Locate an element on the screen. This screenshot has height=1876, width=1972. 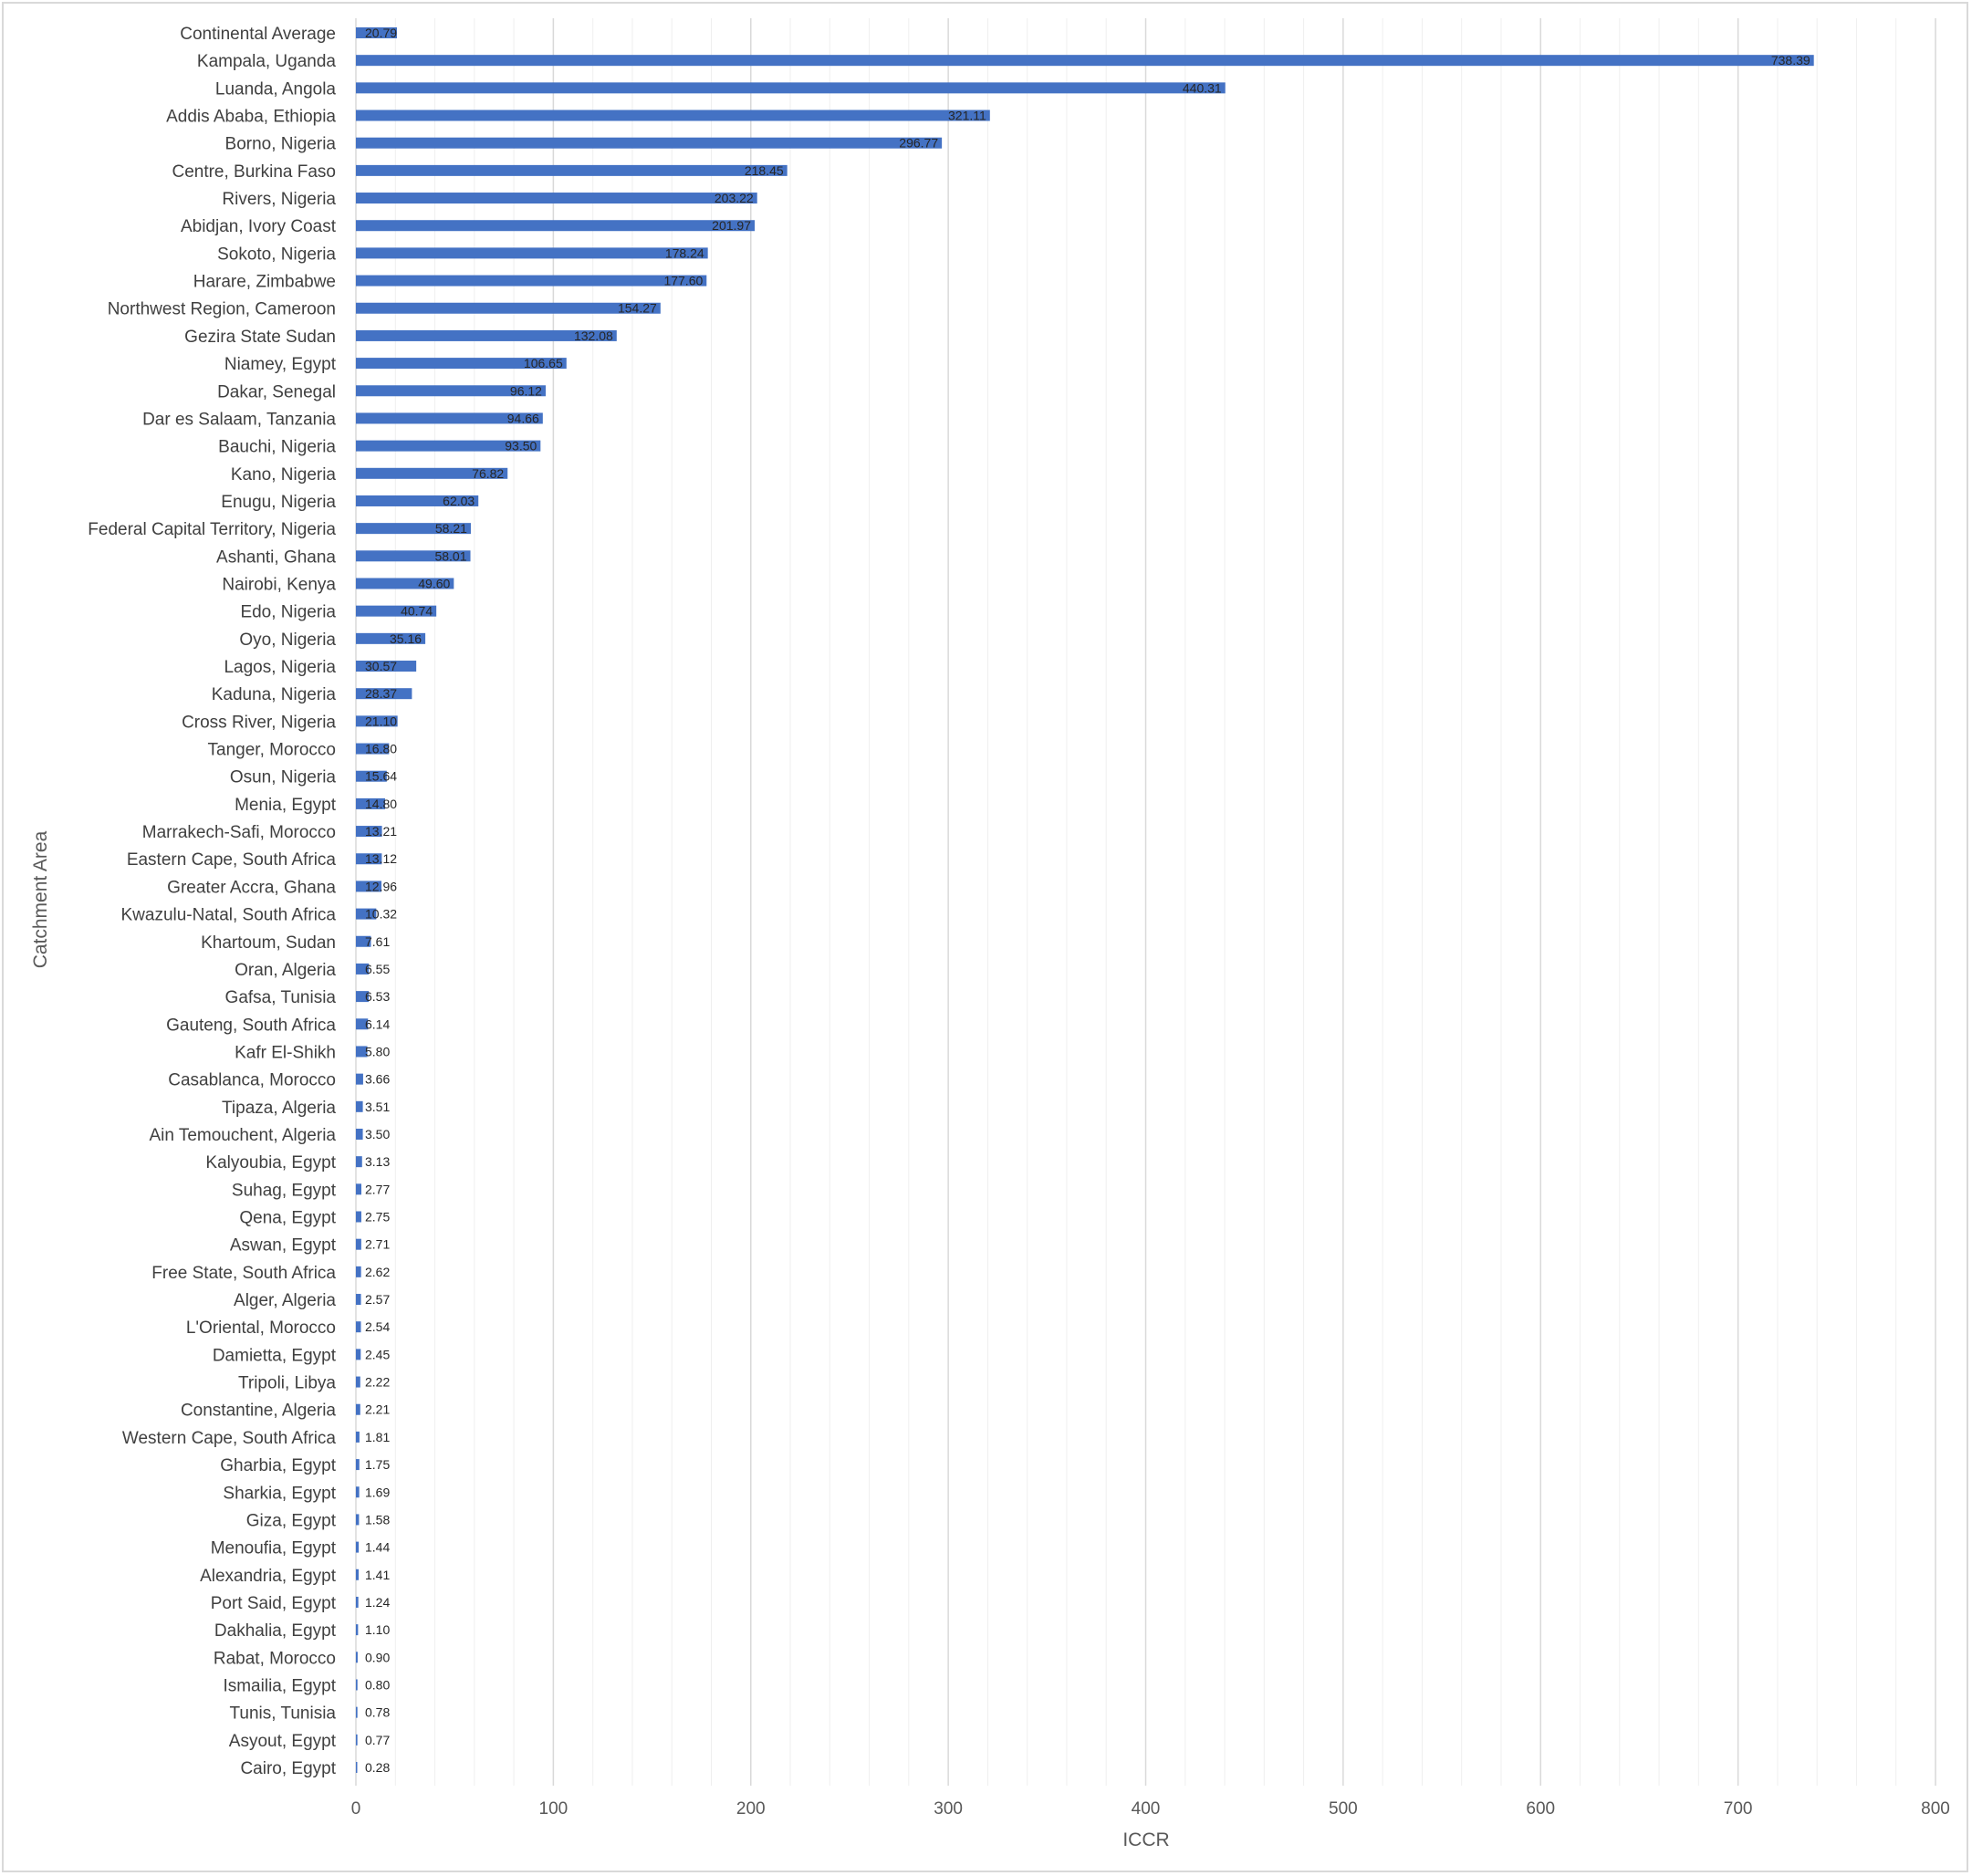
category-label: Harare, Zimbabwe is located at coordinates (264, 282).